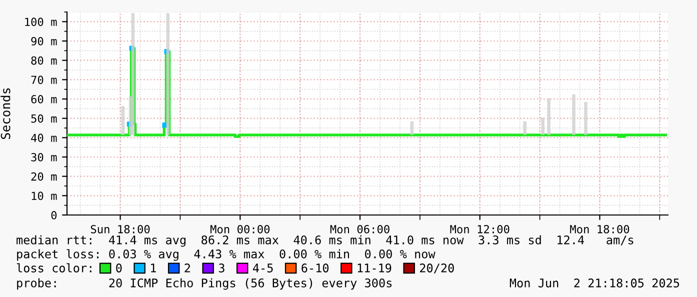 Image resolution: width=697 pixels, height=297 pixels. Describe the element at coordinates (119, 268) in the screenshot. I see `legend-label: 0` at that location.